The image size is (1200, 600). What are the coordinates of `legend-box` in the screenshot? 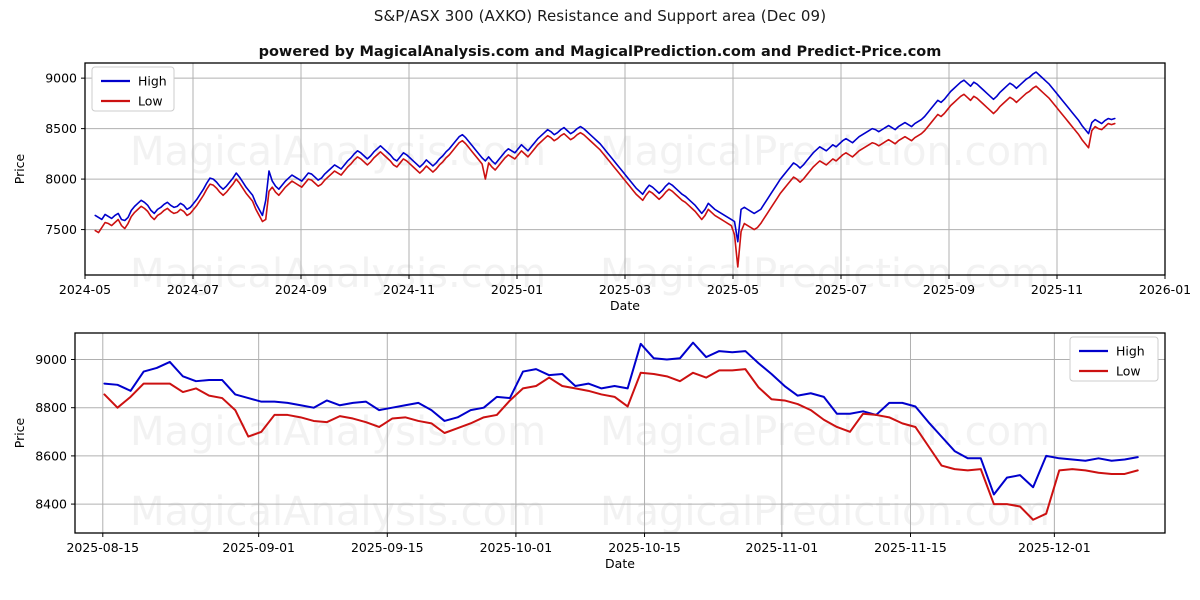 It's located at (1114, 359).